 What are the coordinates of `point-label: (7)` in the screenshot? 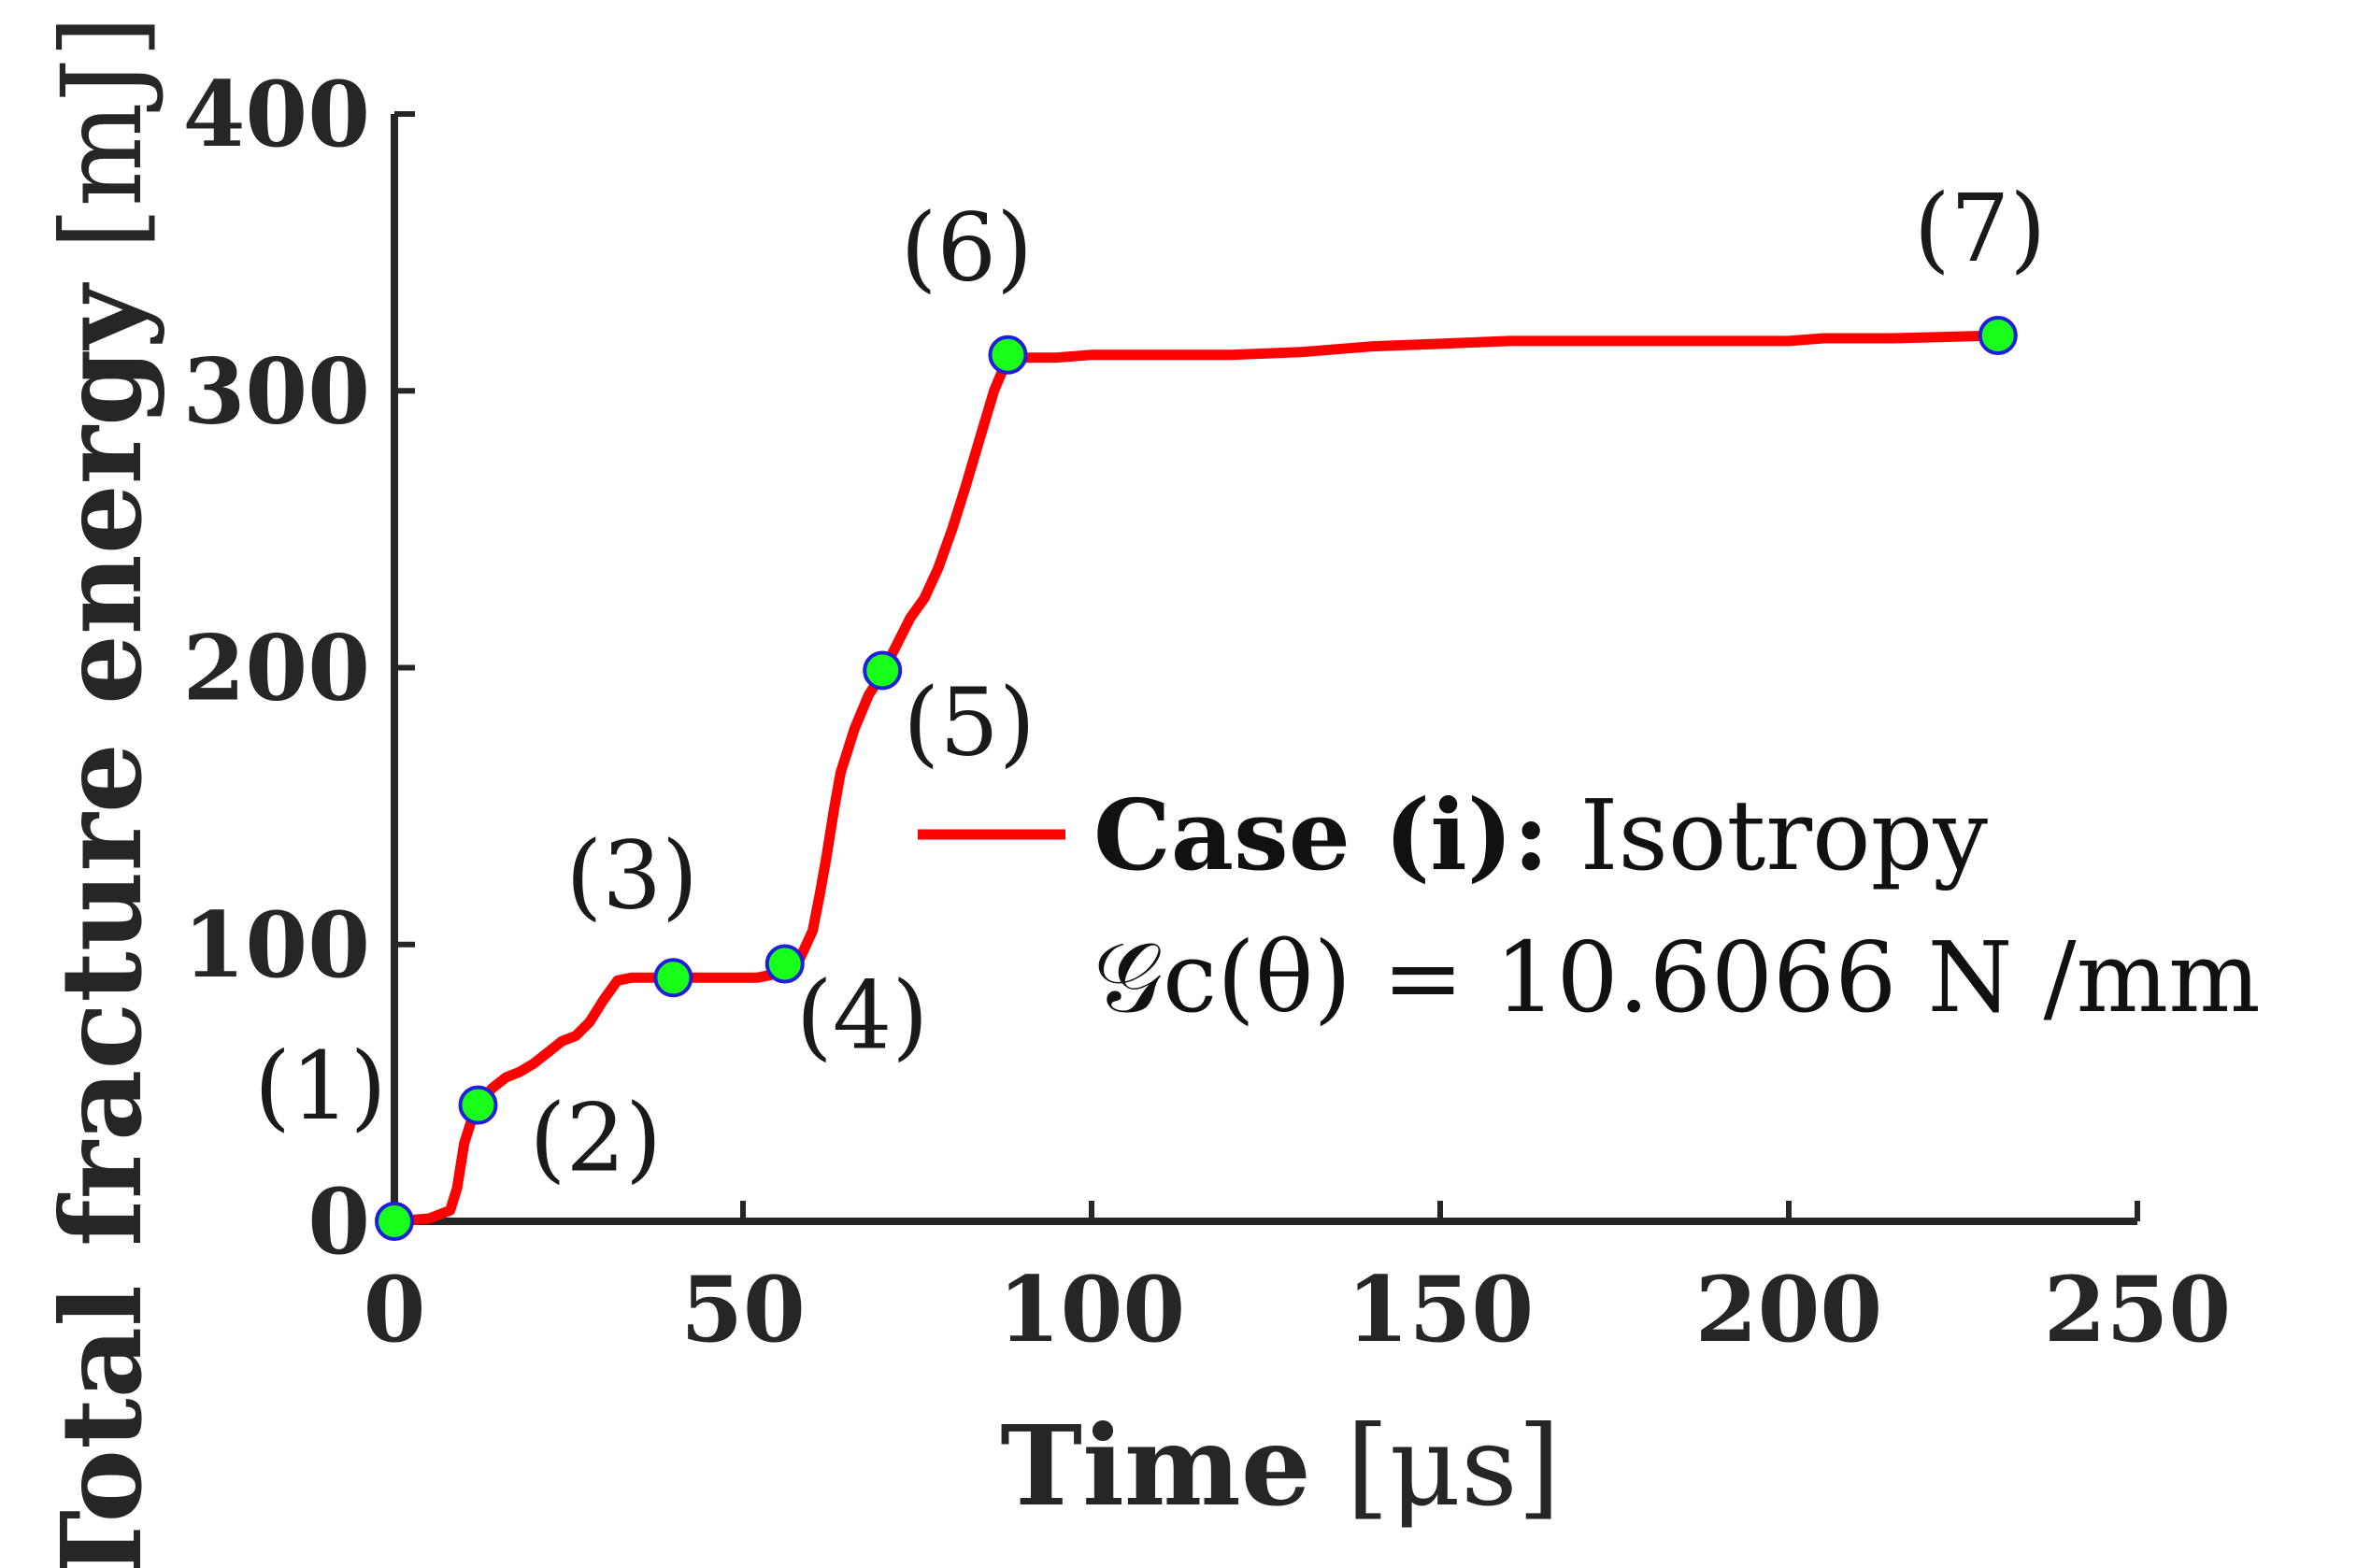 It's located at (1981, 229).